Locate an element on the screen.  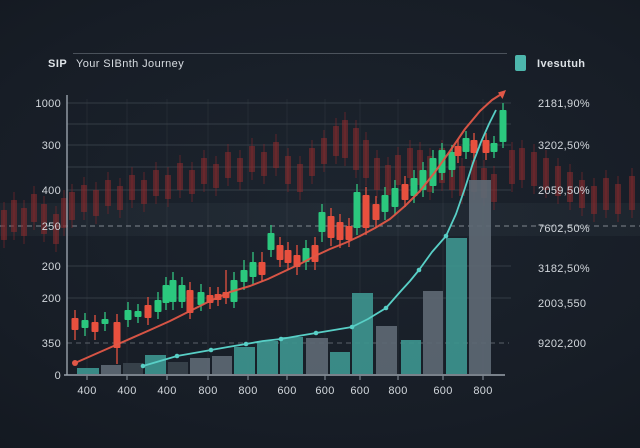
y-axis-label-left: 400 is located at coordinates (51, 191).